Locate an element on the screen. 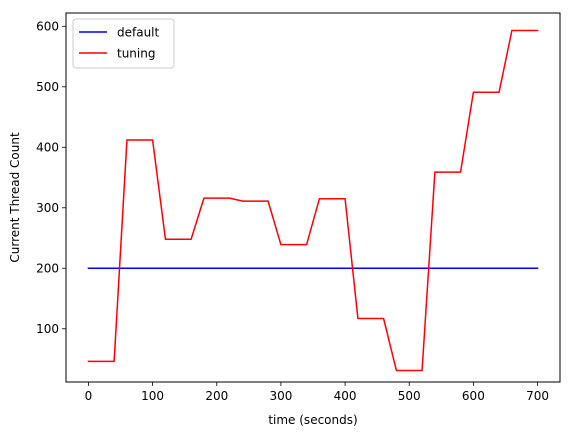 The width and height of the screenshot is (575, 440). x-tick-label: 0 is located at coordinates (89, 396).